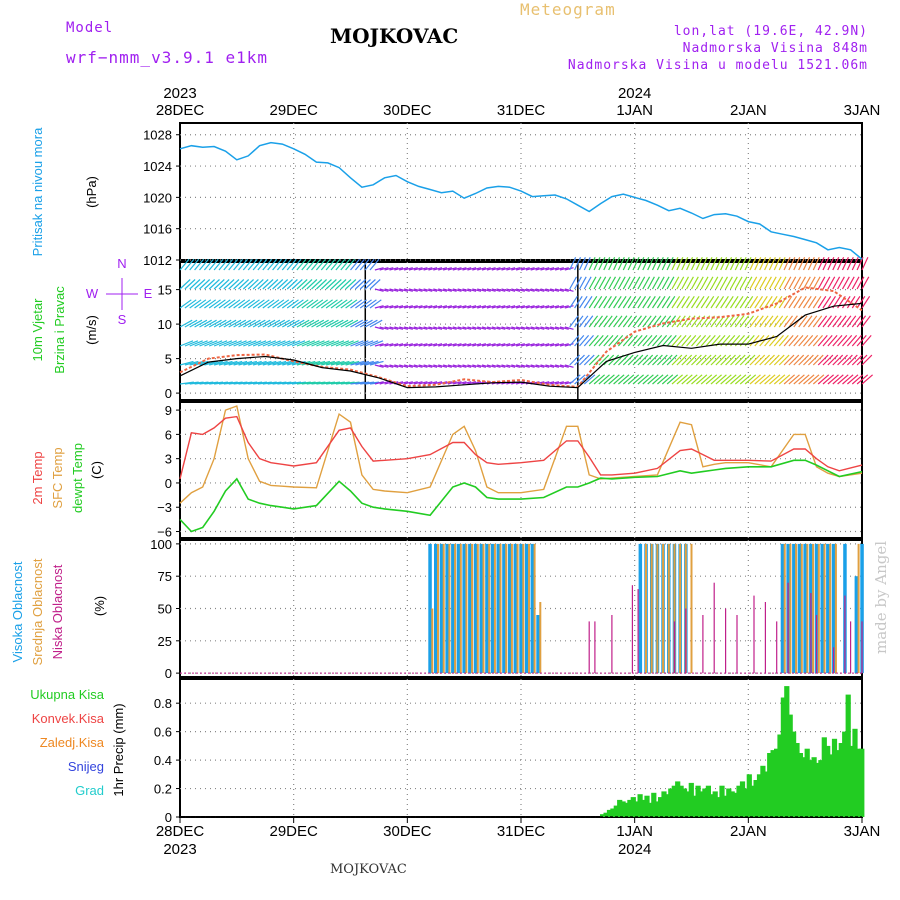  What do you see at coordinates (180, 831) in the screenshot?
I see `date-label-bottom: 28DEC` at bounding box center [180, 831].